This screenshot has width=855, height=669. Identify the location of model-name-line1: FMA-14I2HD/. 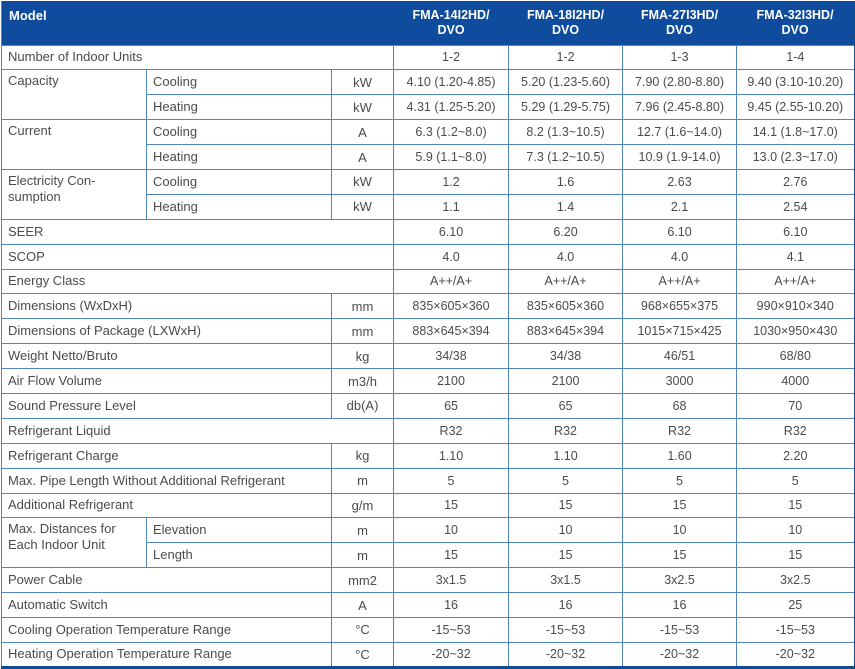
(451, 14).